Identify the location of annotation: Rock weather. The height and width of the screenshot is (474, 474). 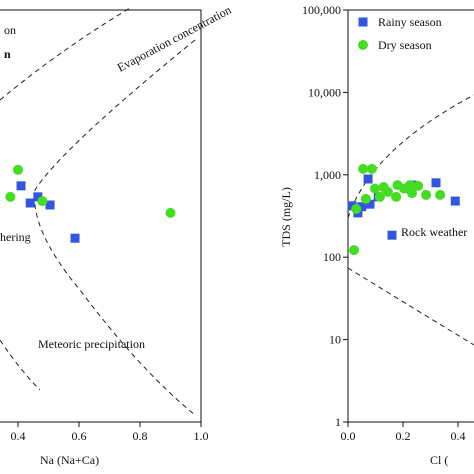
(434, 232).